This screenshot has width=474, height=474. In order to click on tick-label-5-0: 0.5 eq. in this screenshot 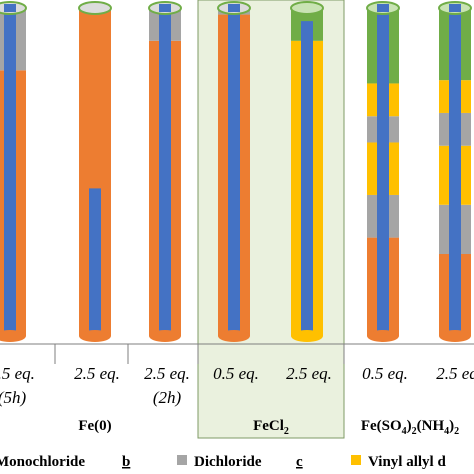, I will do `click(385, 373)`.